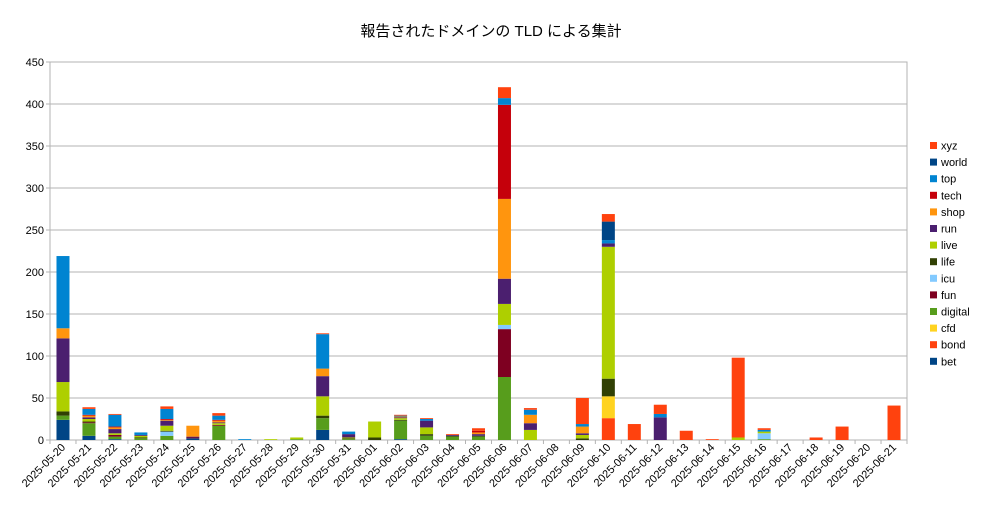 Image resolution: width=982 pixels, height=509 pixels. What do you see at coordinates (608, 231) in the screenshot?
I see `bar-segment-world` at bounding box center [608, 231].